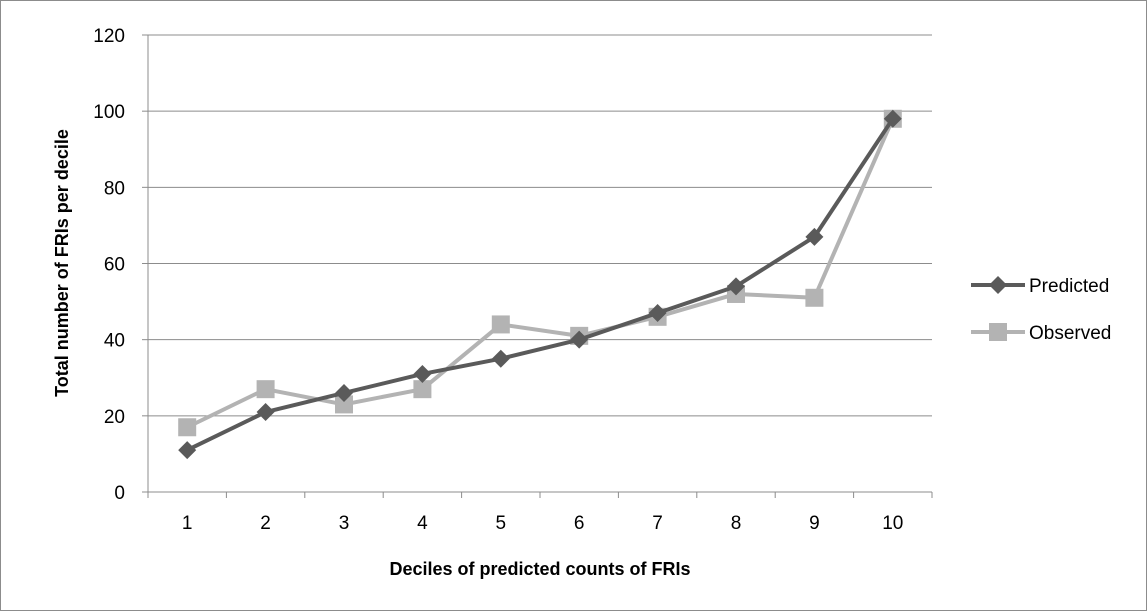 The height and width of the screenshot is (612, 1147). I want to click on x-tick-label: 5, so click(501, 523).